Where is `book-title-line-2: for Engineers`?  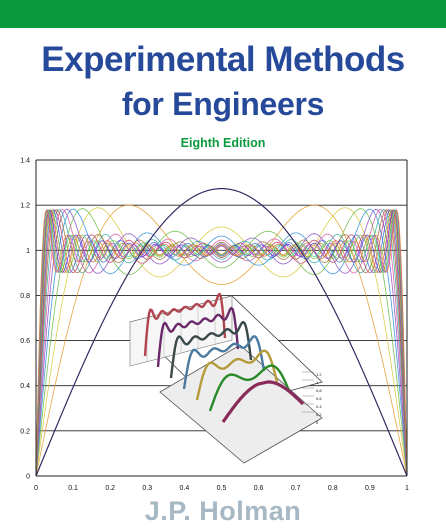 book-title-line-2: for Engineers is located at coordinates (223, 104).